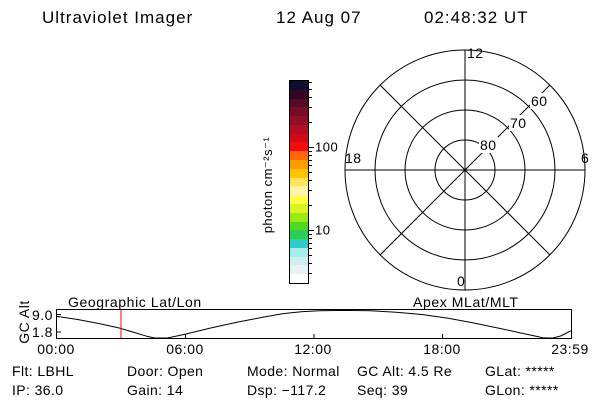 Image resolution: width=600 pixels, height=400 pixels. I want to click on status-field-glat: GLat: *****, so click(520, 371).